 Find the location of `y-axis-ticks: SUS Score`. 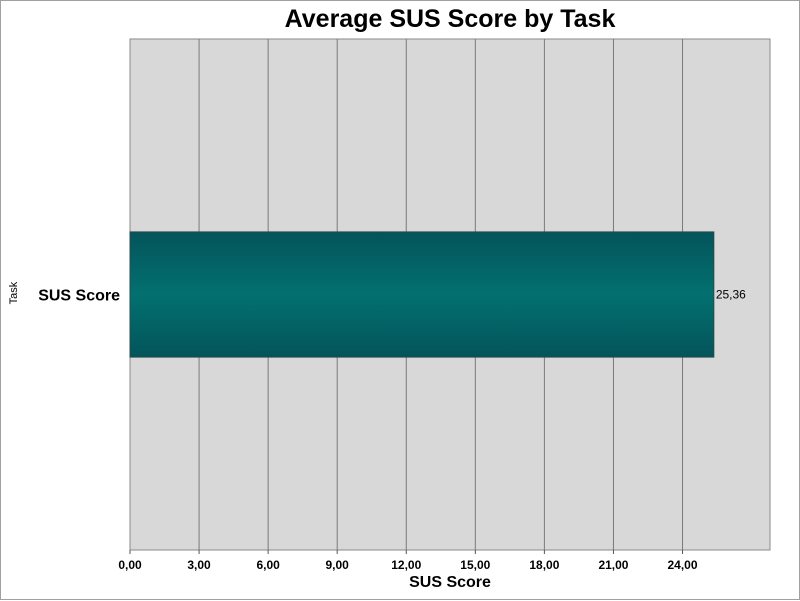

y-axis-ticks: SUS Score is located at coordinates (79, 296).